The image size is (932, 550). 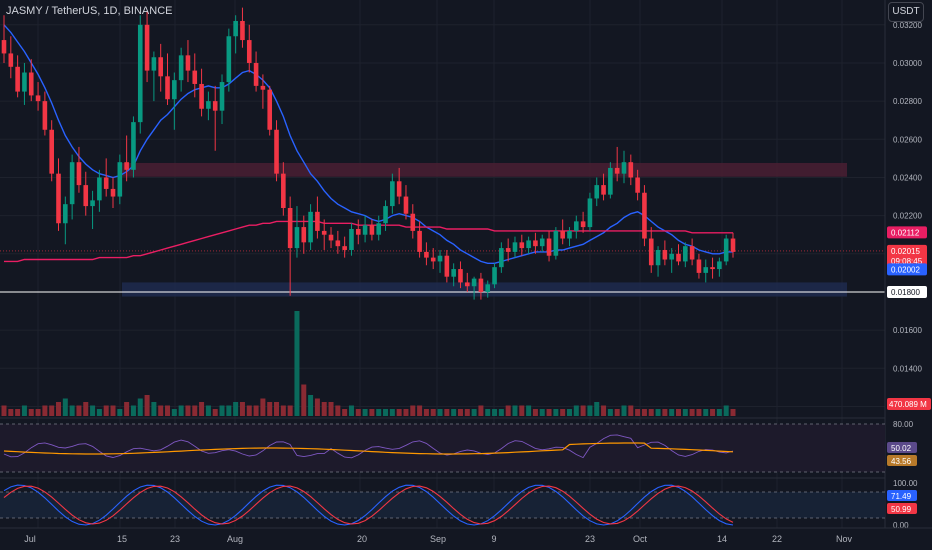 What do you see at coordinates (30, 539) in the screenshot?
I see `x-tick-label: Jul` at bounding box center [30, 539].